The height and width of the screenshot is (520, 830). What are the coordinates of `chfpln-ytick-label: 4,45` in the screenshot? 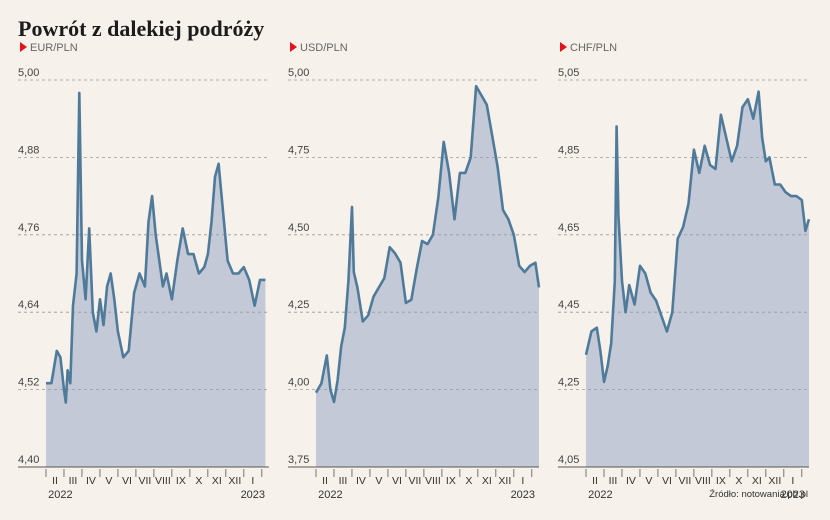 It's located at (568, 305).